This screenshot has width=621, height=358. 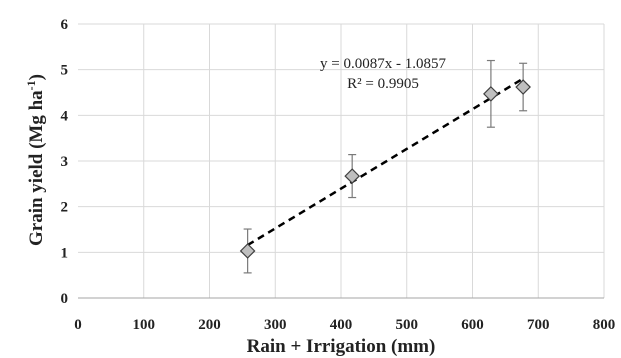 What do you see at coordinates (275, 325) in the screenshot?
I see `x-tick-label: 300` at bounding box center [275, 325].